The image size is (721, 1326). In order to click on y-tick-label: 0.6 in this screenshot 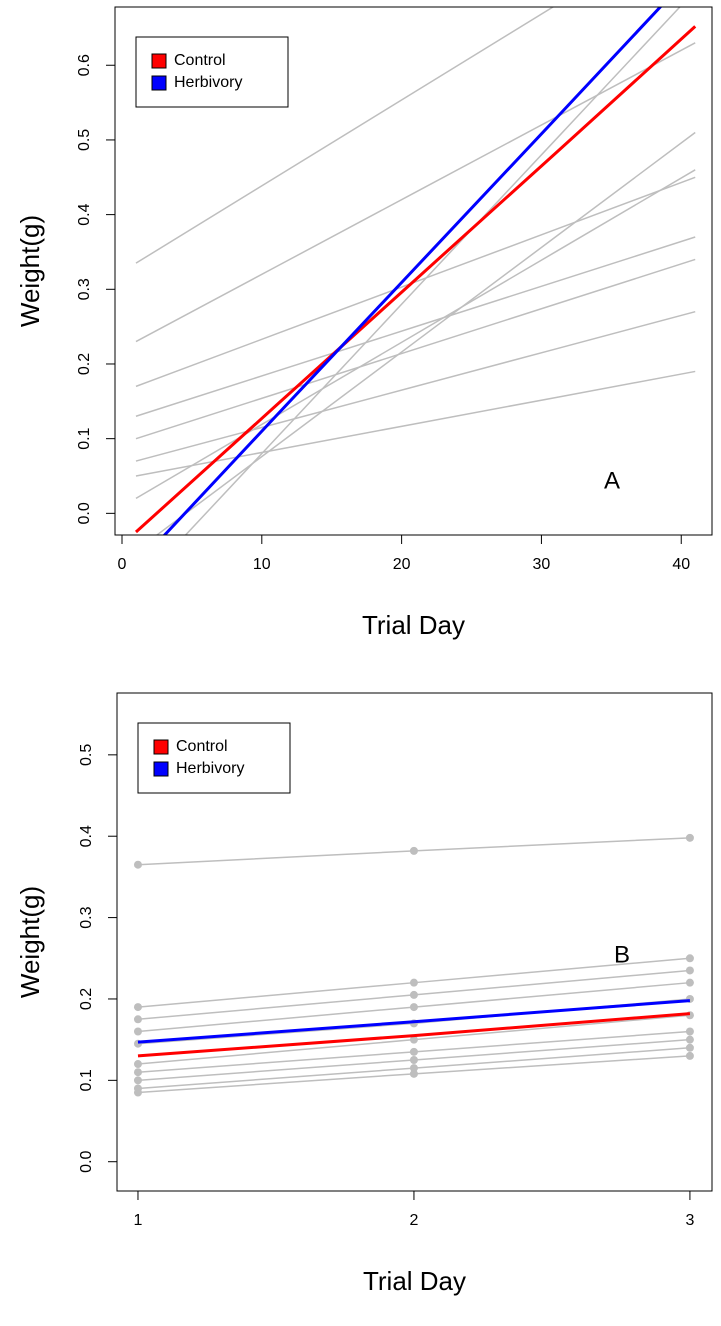, I will do `click(84, 65)`.